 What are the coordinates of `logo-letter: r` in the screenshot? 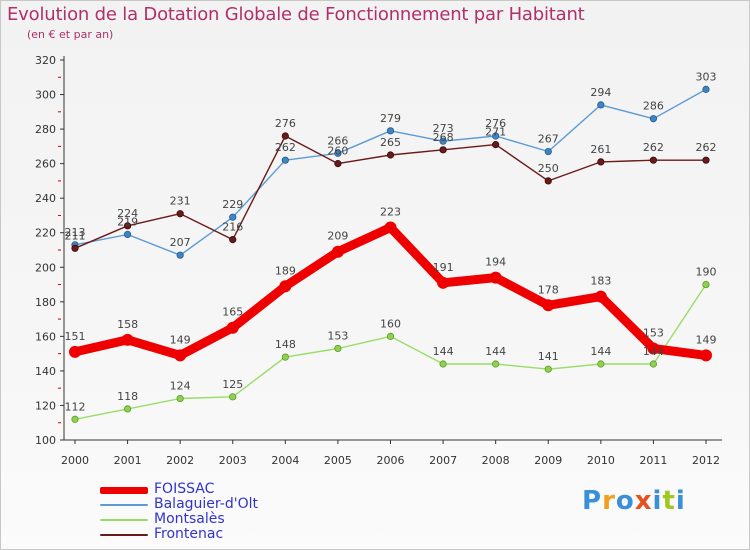 It's located at (609, 501).